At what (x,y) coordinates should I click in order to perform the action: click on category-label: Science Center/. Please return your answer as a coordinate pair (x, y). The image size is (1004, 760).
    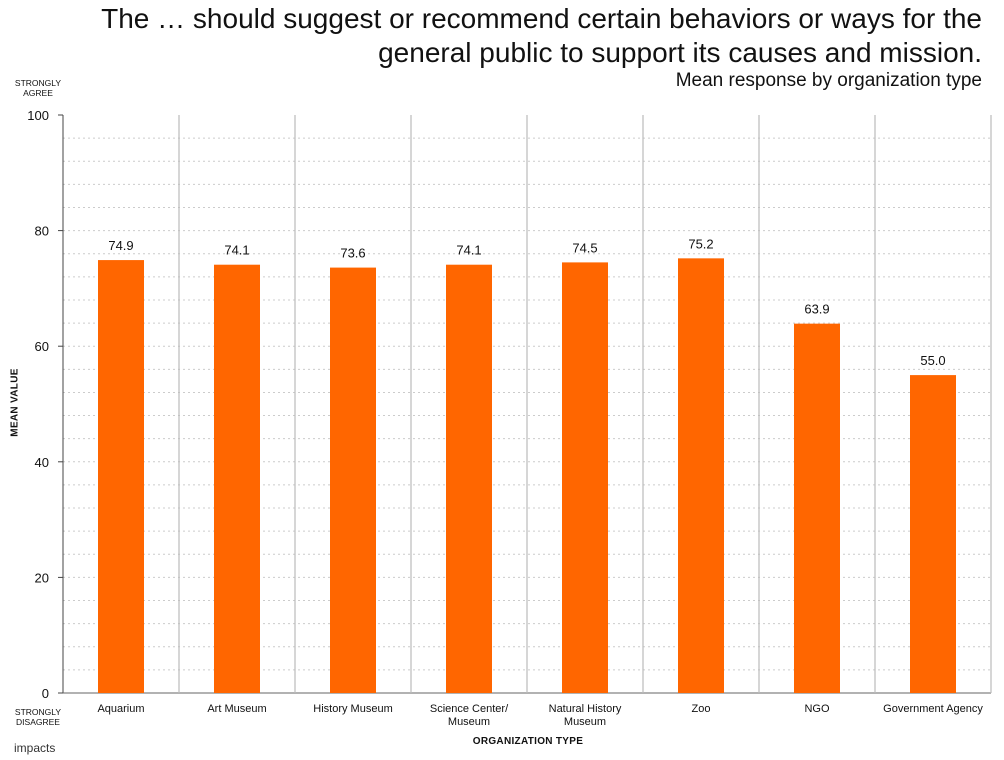
    Looking at the image, I should click on (469, 709).